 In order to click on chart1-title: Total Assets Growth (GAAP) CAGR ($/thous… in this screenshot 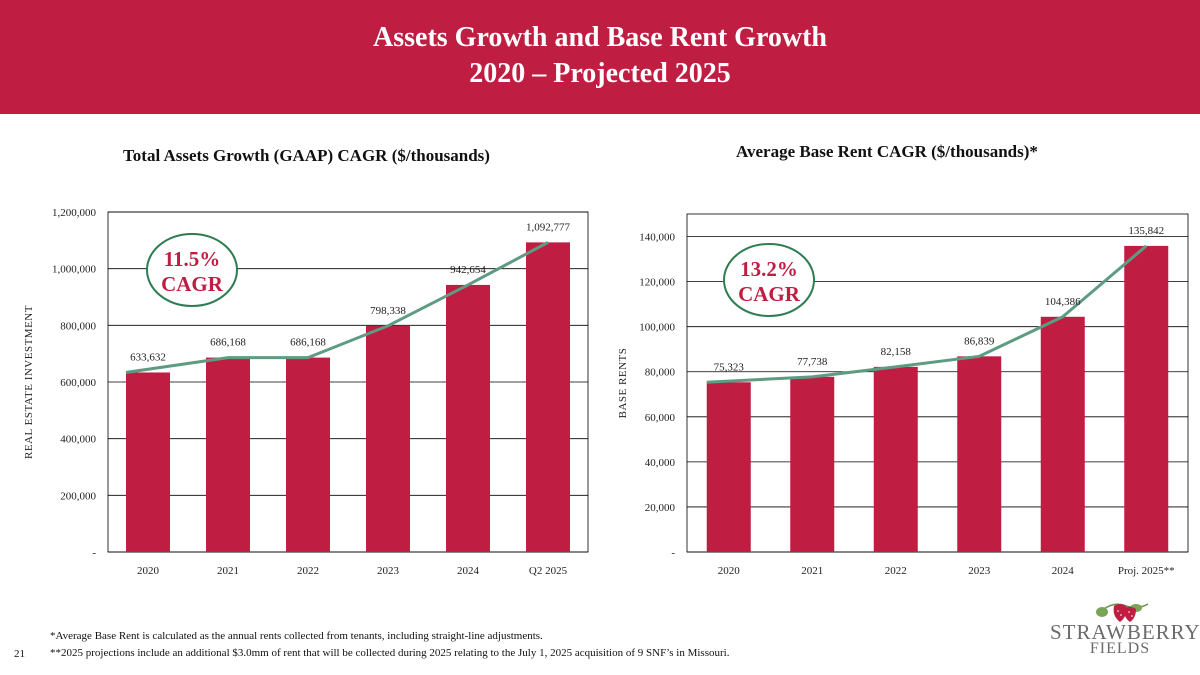, I will do `click(306, 155)`.